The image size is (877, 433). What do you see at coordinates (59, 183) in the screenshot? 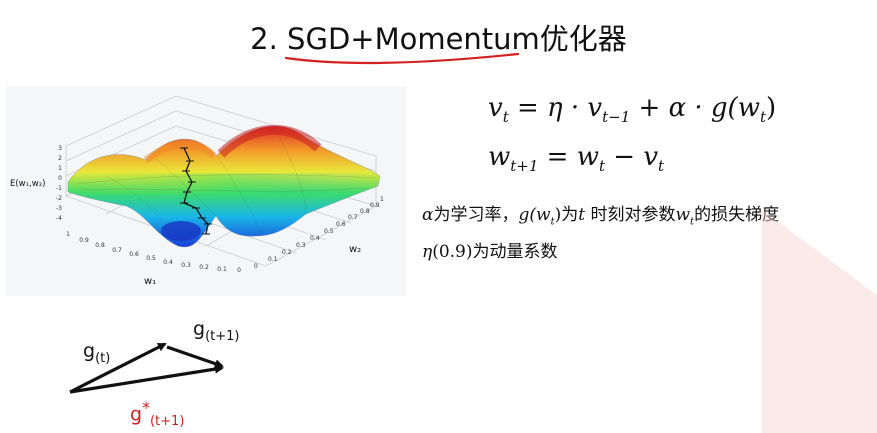
I see `z-axis-ticks: 3 2 1 0 -1 -2 -3 -4` at bounding box center [59, 183].